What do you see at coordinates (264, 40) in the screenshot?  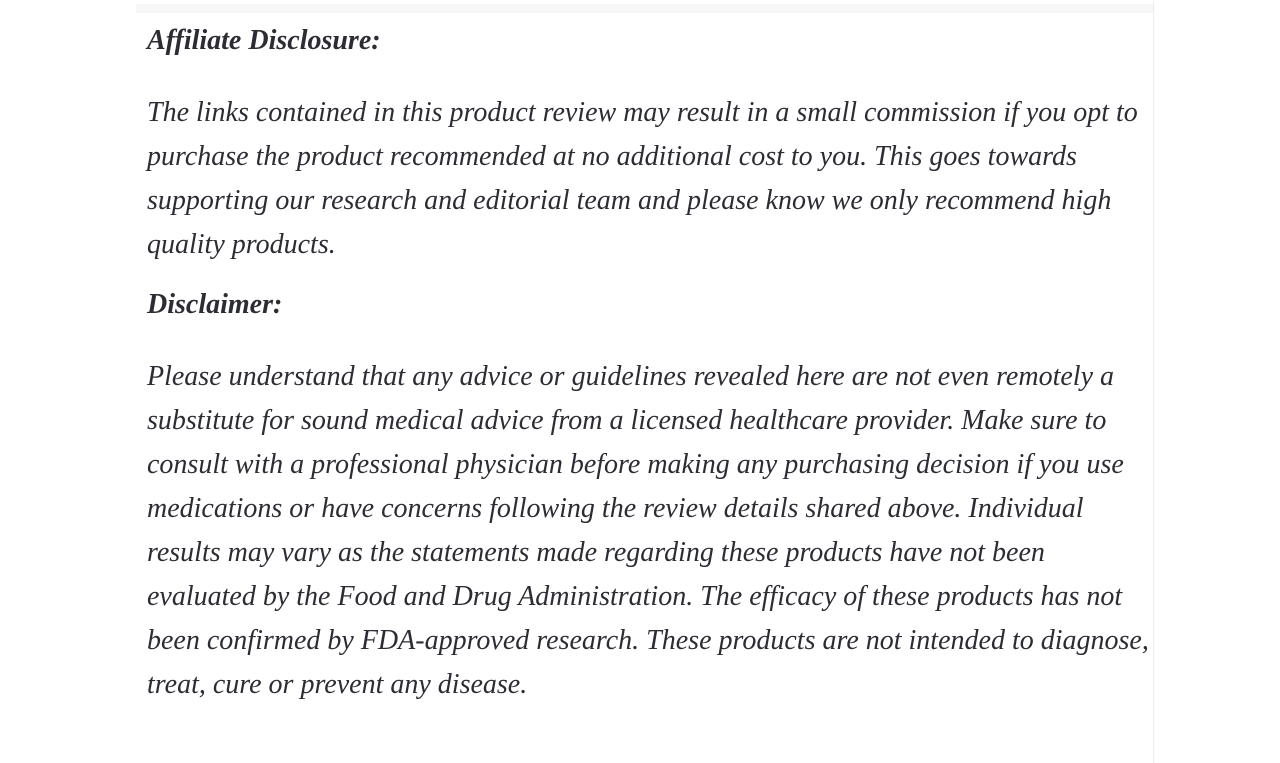 I see `affiliate-disclosure-heading: Affiliate Disclosure:` at bounding box center [264, 40].